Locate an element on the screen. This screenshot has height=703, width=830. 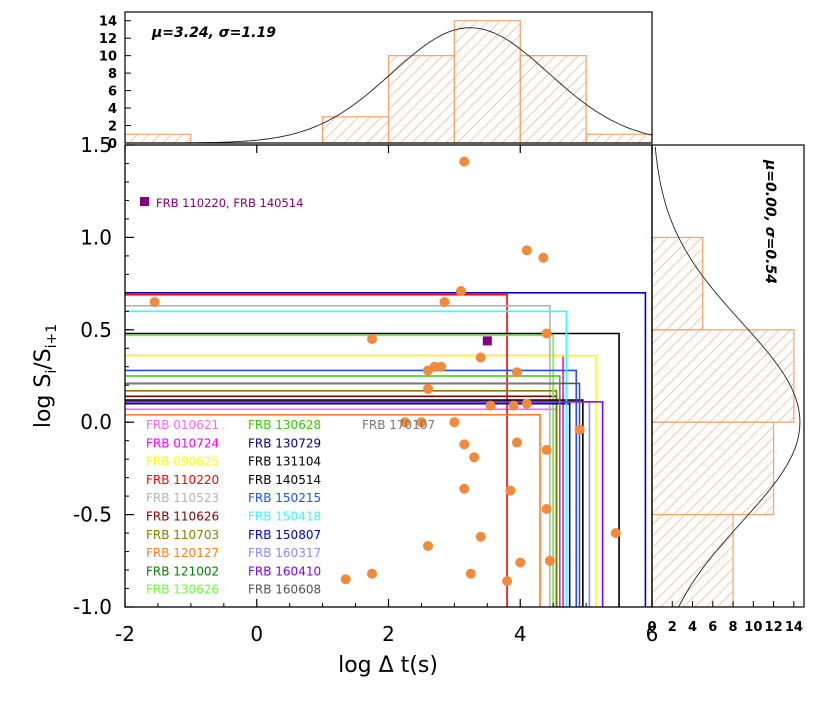
y-tick-label: 0.5 is located at coordinates (96, 330).